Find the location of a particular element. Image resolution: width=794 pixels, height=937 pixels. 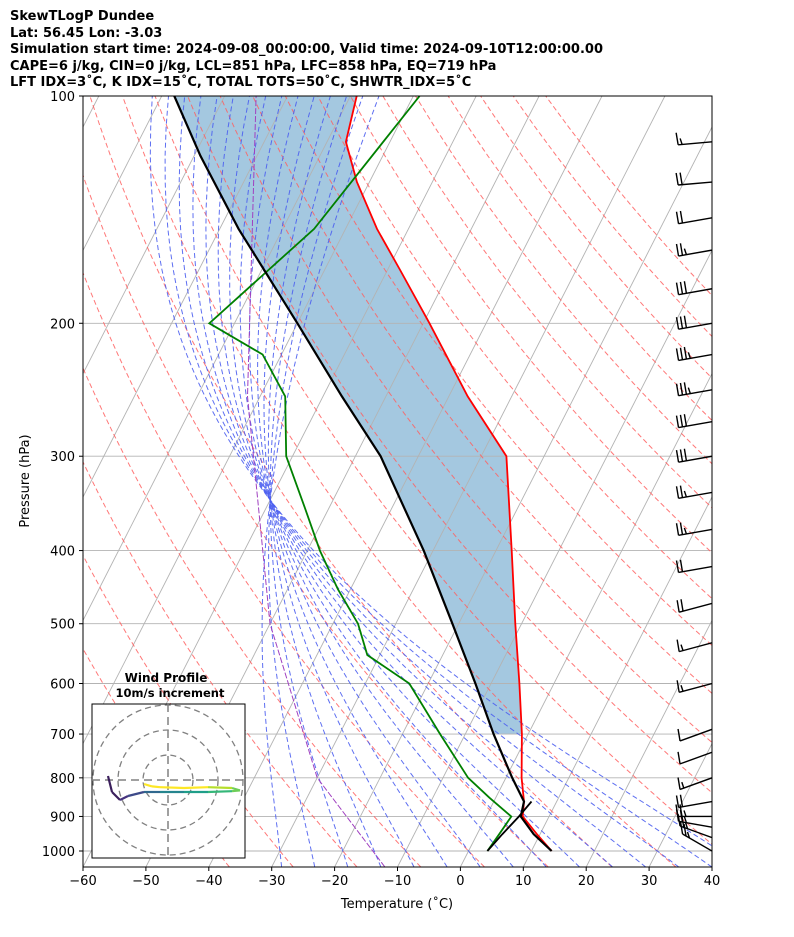

y-tick-label: 100 is located at coordinates (62, 97).